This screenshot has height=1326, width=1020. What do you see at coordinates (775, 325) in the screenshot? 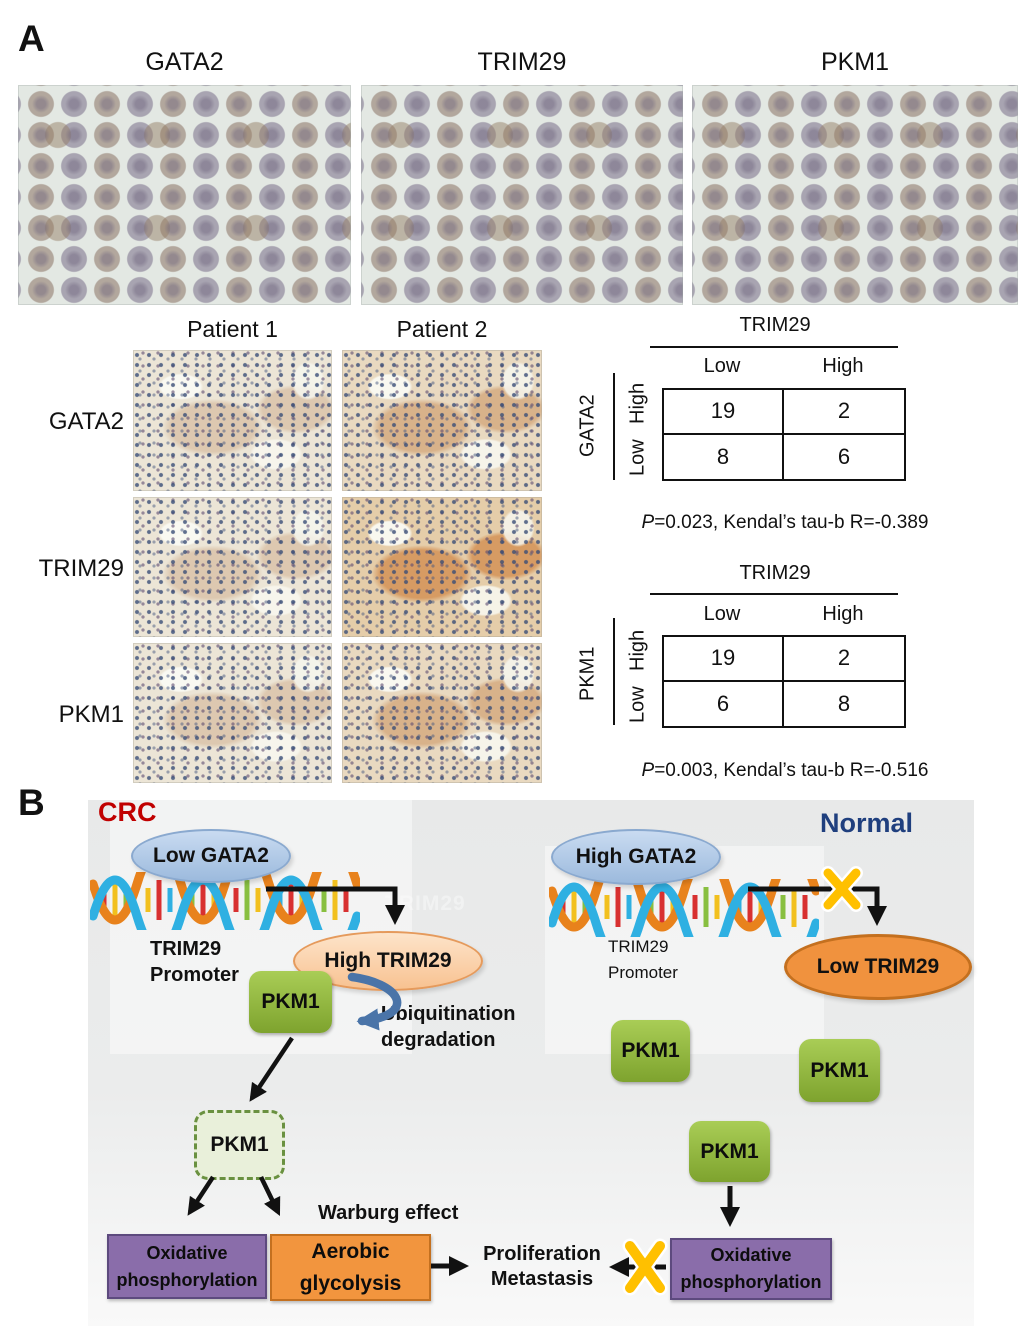
I see `table1-col-group-label: TRIM29` at bounding box center [775, 325].